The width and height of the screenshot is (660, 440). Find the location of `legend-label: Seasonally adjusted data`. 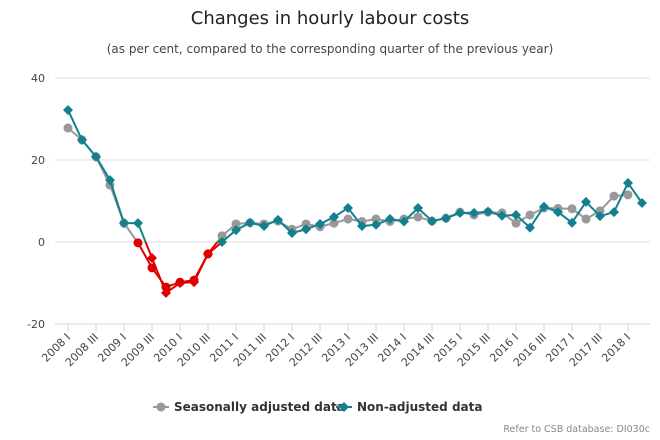

legend-label: Seasonally adjusted data is located at coordinates (259, 407).